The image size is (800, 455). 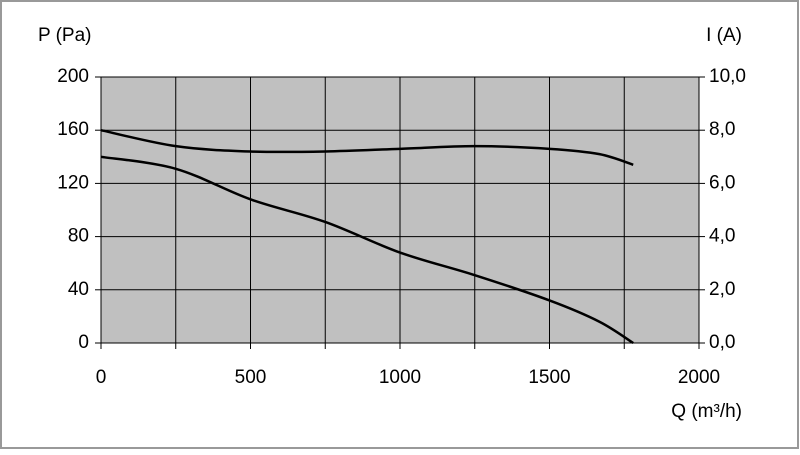 I want to click on x-tick-label: 500, so click(x=251, y=377).